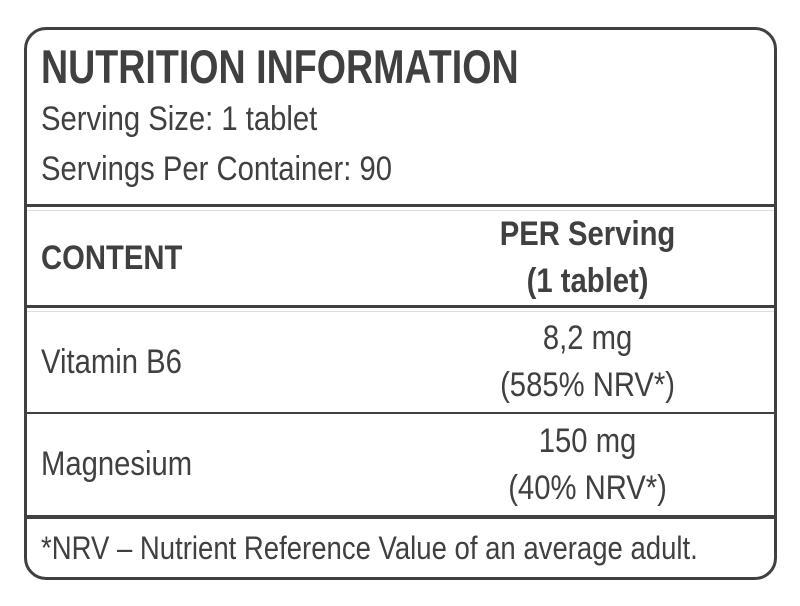 This screenshot has width=800, height=606. I want to click on table-header-row: CONTENT PER Serving (1 tablet), so click(400, 258).